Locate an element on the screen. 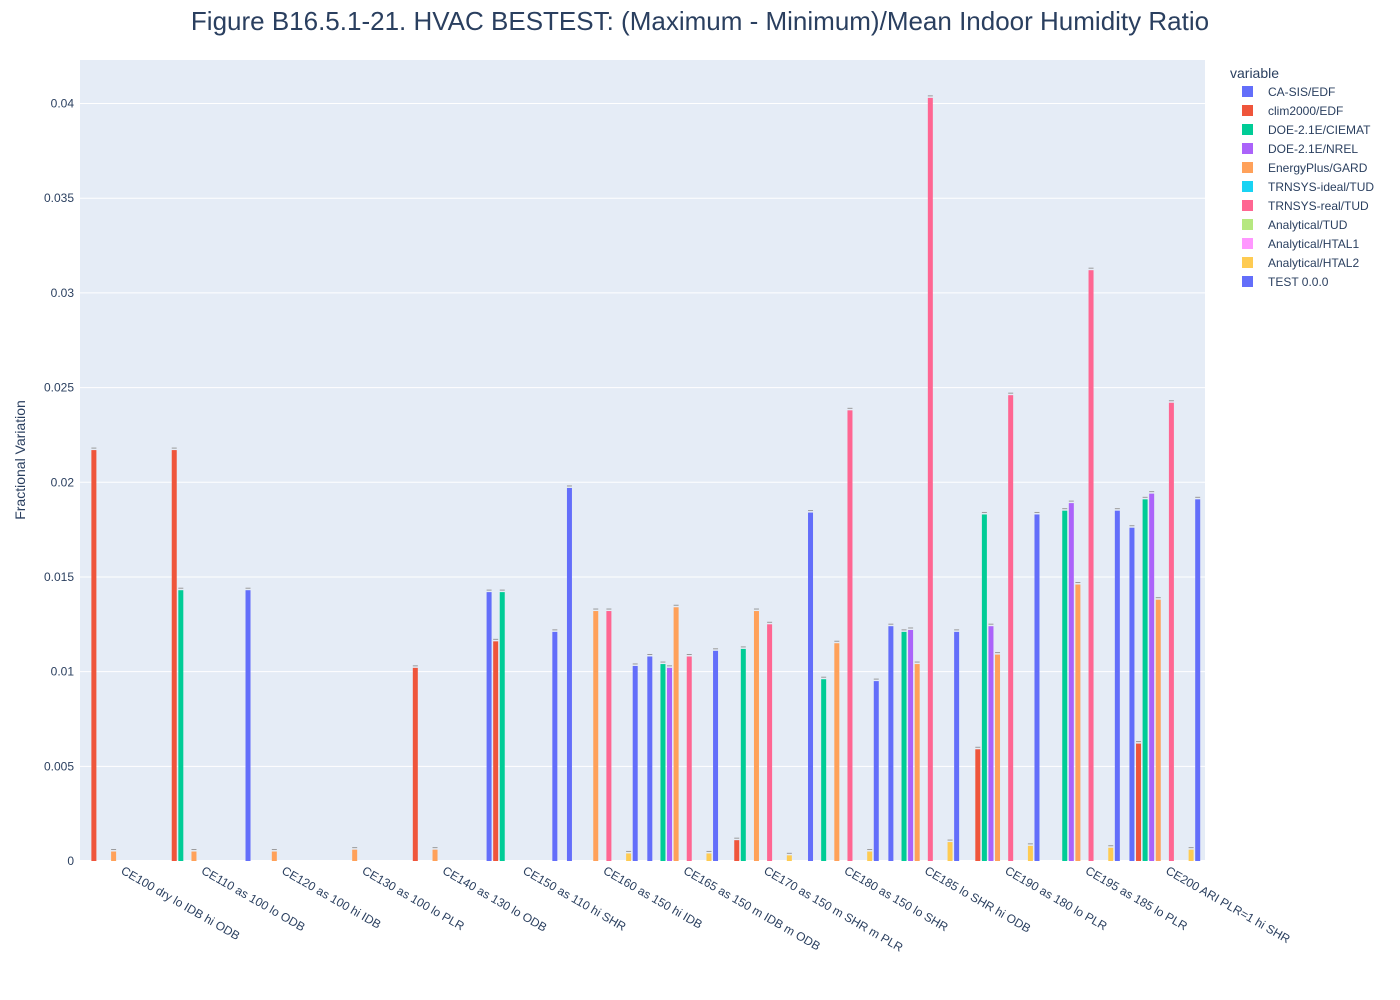 The width and height of the screenshot is (1400, 1000). y-tick-label: 0.005 is located at coordinates (59, 766).